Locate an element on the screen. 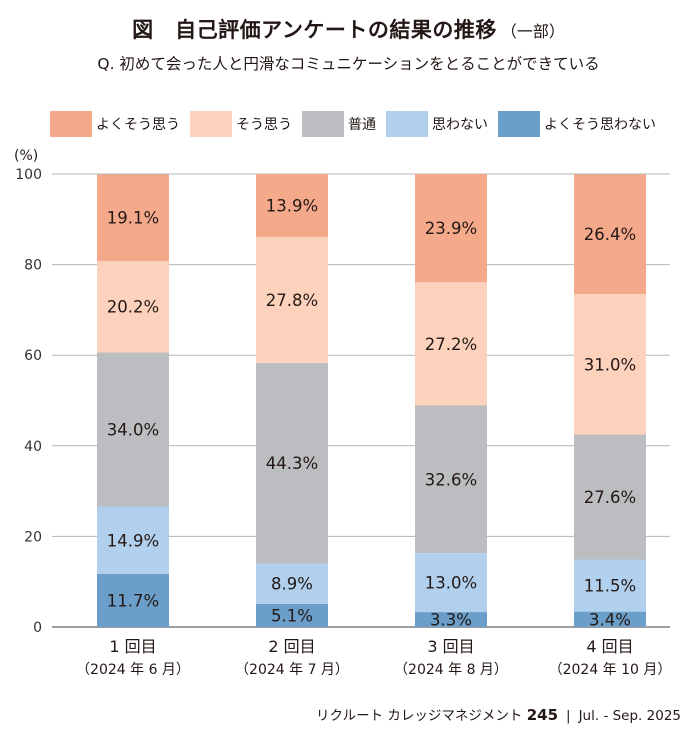 Image resolution: width=697 pixels, height=737 pixels. chart-title: 図 自己評価アンケートの結果の推移 （一部） is located at coordinates (348, 29).